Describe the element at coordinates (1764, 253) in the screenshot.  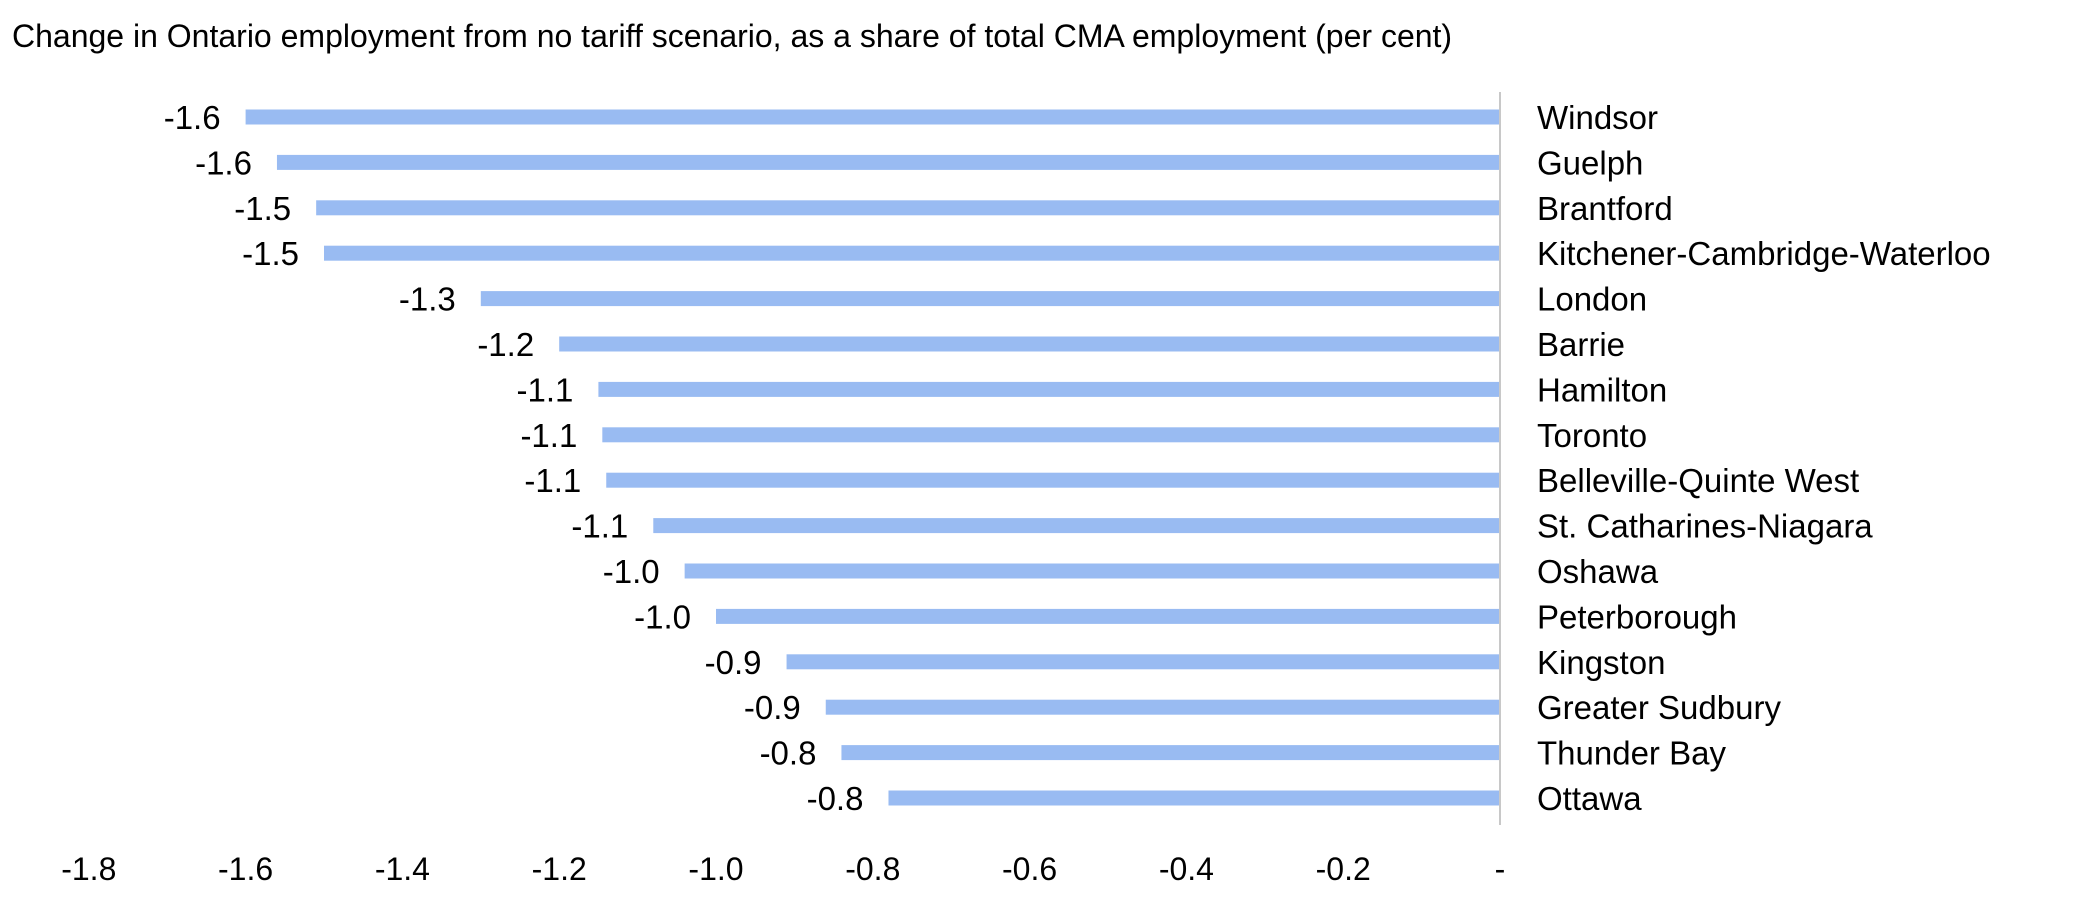
I see `category-label: Kitchener-Cambridge-Waterloo` at that location.